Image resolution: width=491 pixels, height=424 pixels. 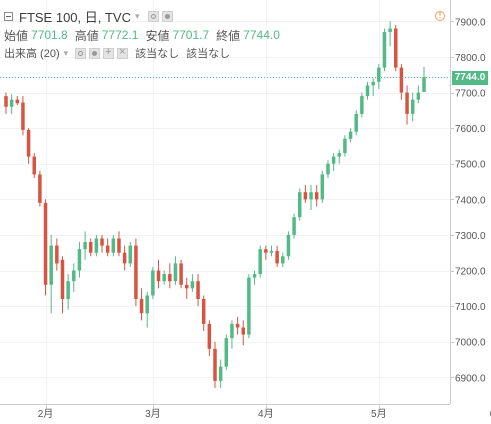 I want to click on open-label: 始値, so click(x=16, y=35).